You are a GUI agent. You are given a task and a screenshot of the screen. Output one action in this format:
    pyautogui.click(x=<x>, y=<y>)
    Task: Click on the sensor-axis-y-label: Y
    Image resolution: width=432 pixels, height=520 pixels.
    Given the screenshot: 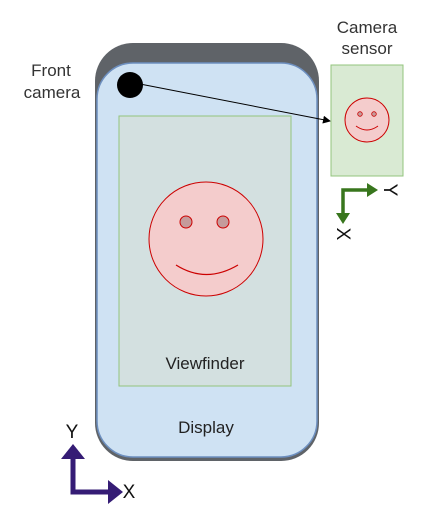 What is the action you would take?
    pyautogui.click(x=389, y=190)
    